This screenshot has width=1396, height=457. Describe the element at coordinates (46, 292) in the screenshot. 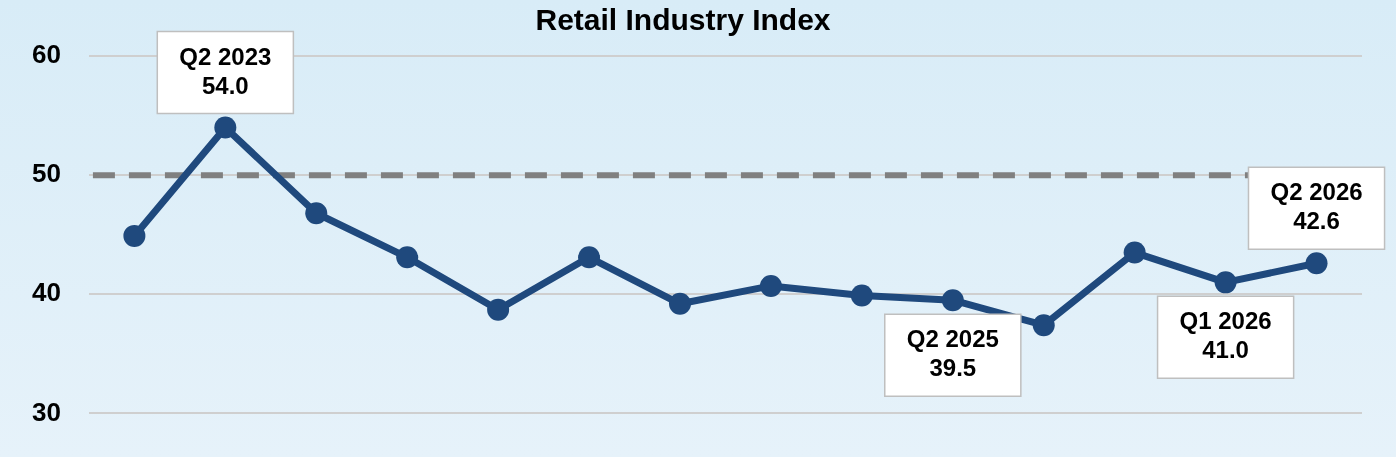

I see `y-tick-label: 40` at that location.